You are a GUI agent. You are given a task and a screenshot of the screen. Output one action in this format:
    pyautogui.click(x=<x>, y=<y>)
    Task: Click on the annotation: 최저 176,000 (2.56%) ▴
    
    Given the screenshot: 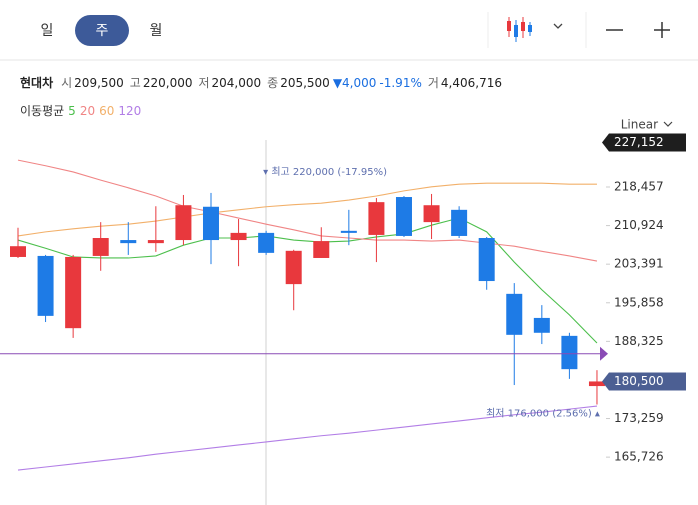 What is the action you would take?
    pyautogui.click(x=543, y=414)
    